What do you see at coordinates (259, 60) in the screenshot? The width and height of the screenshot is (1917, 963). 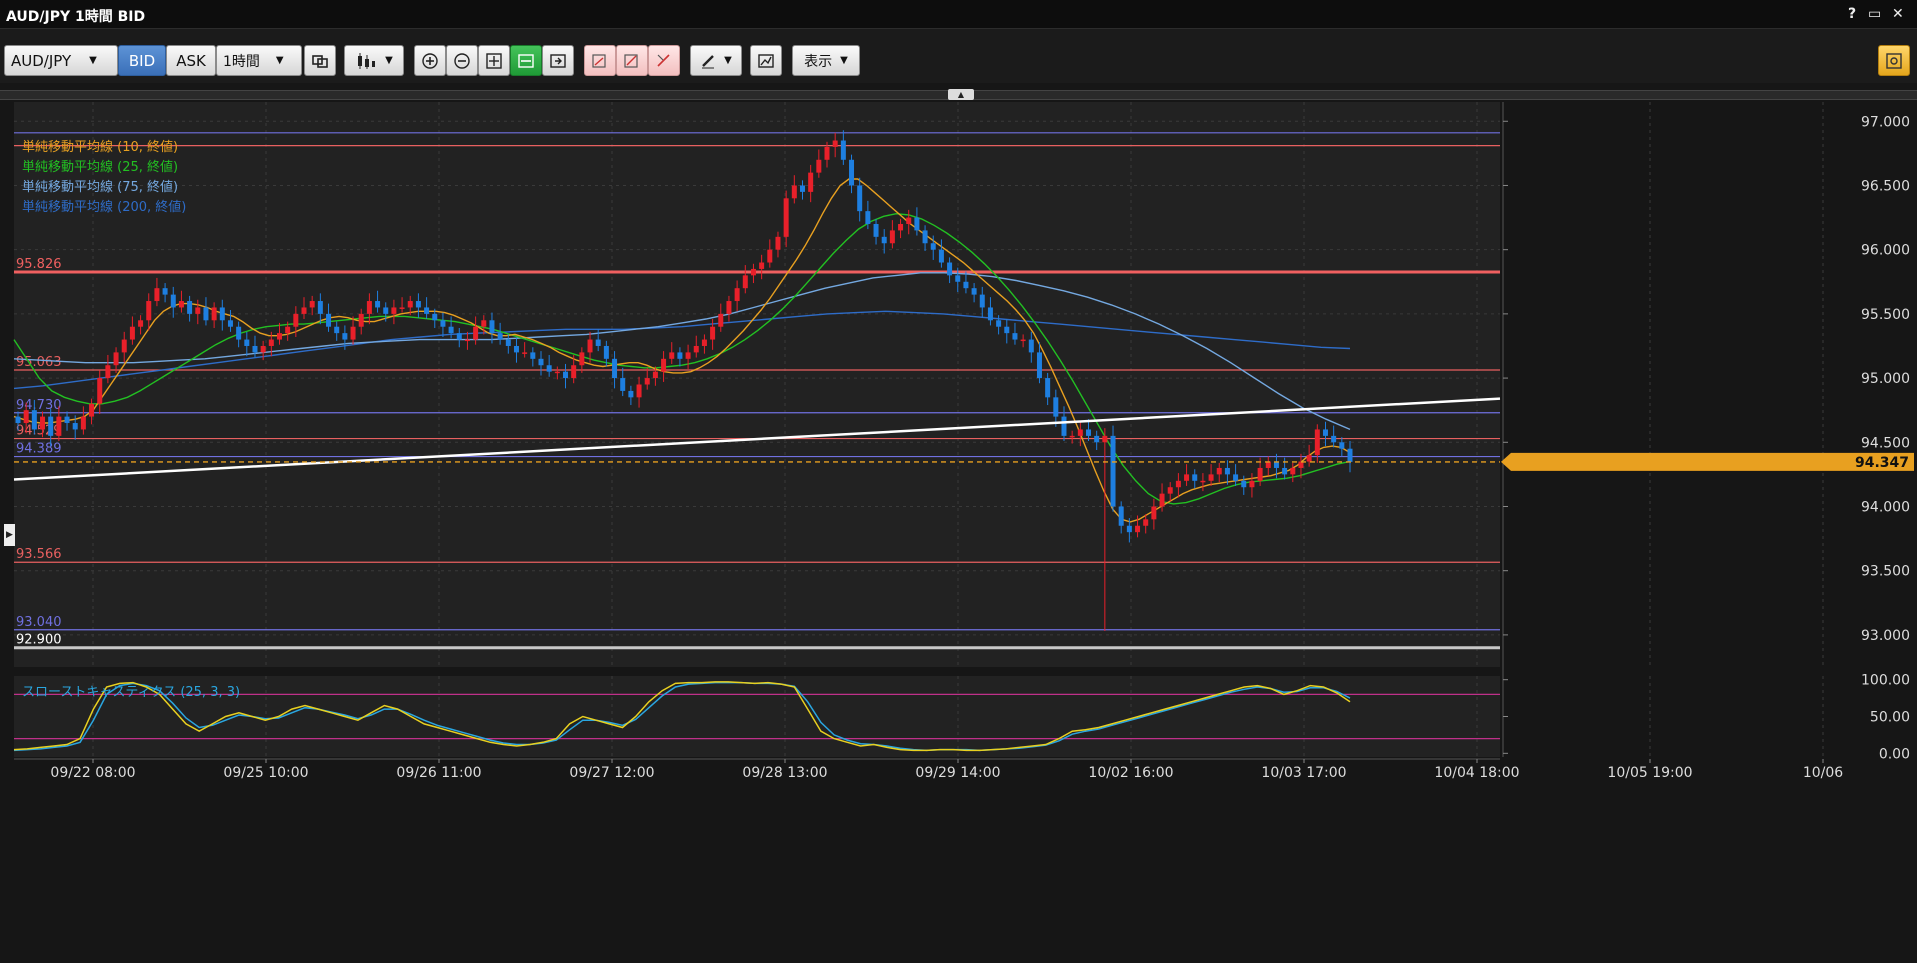 I see `timeframe-select: 1時間 ▼` at bounding box center [259, 60].